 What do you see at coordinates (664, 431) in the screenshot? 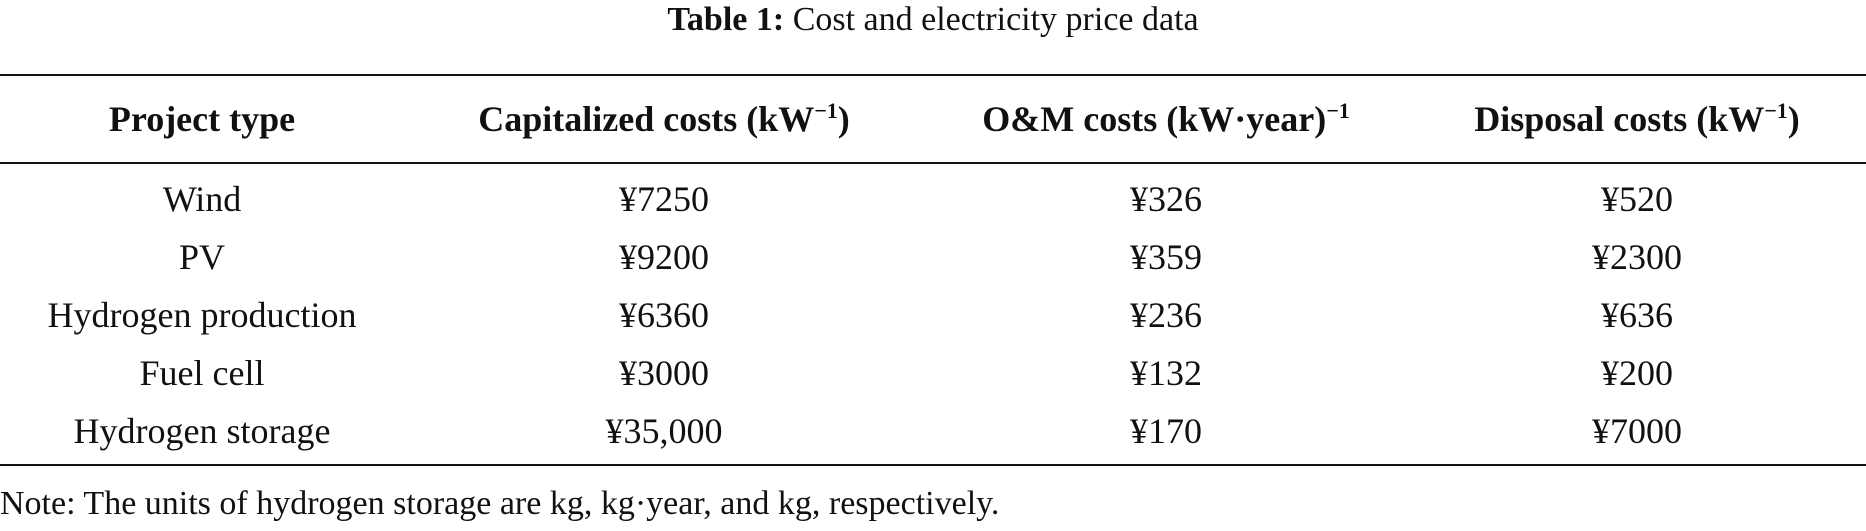
I see `cell-capitalized-cost: ¥35,000` at bounding box center [664, 431].